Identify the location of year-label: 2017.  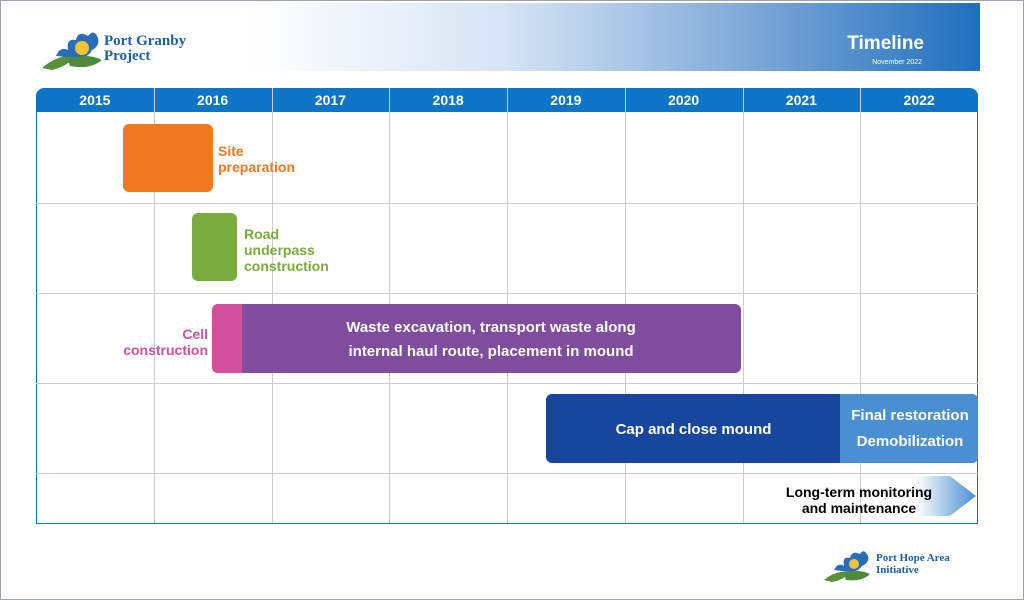
(330, 100).